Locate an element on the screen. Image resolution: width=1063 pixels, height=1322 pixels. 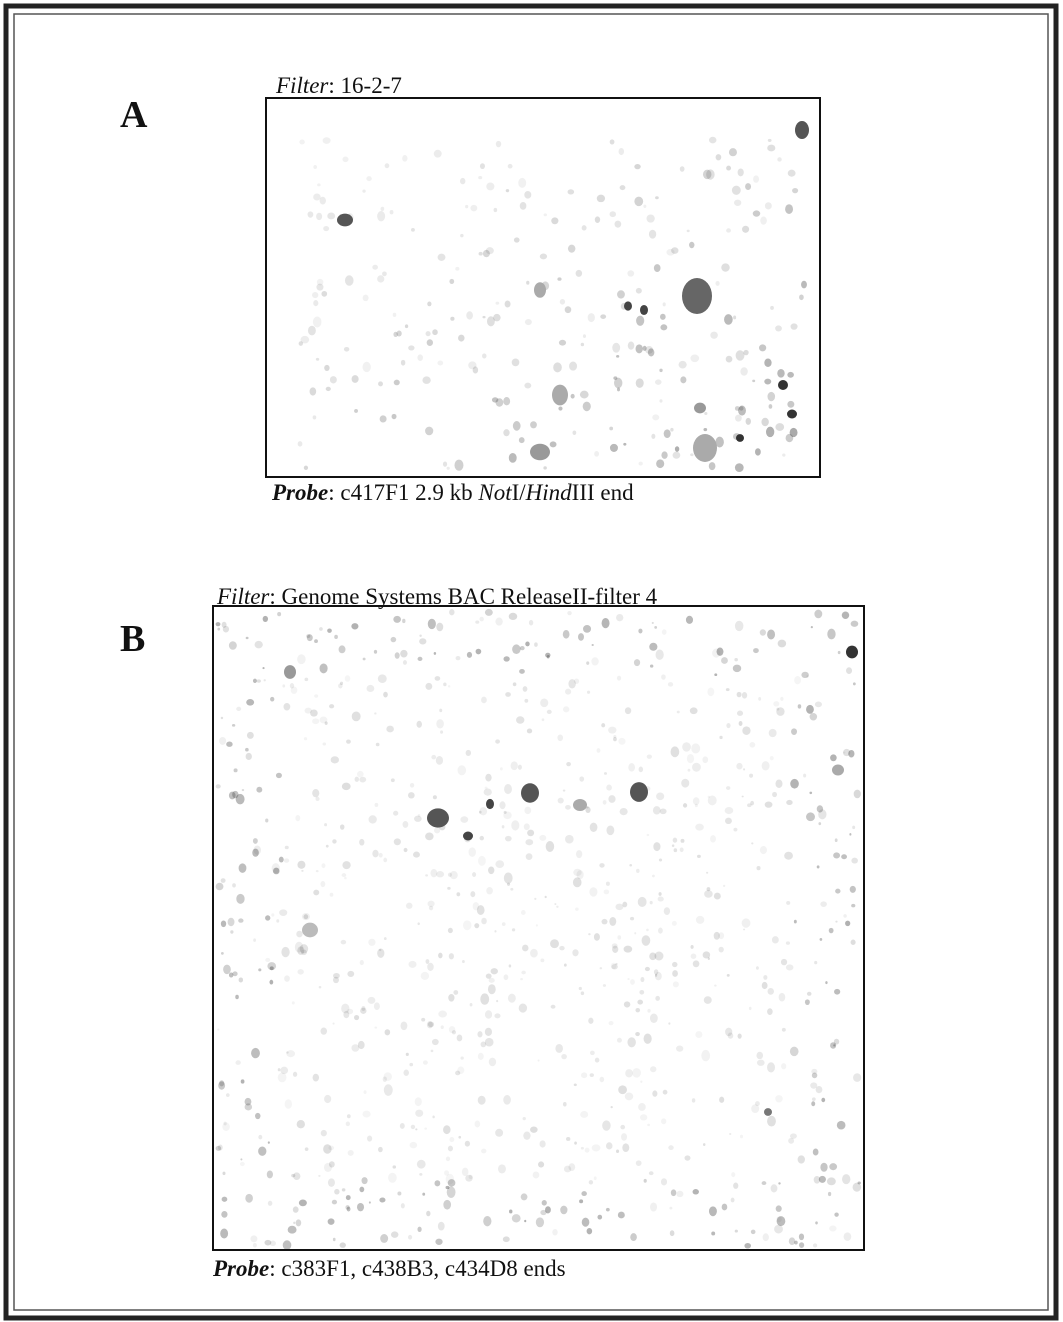
probe-text: : c383F1, c438B3, c434D8 ends is located at coordinates (417, 1268).